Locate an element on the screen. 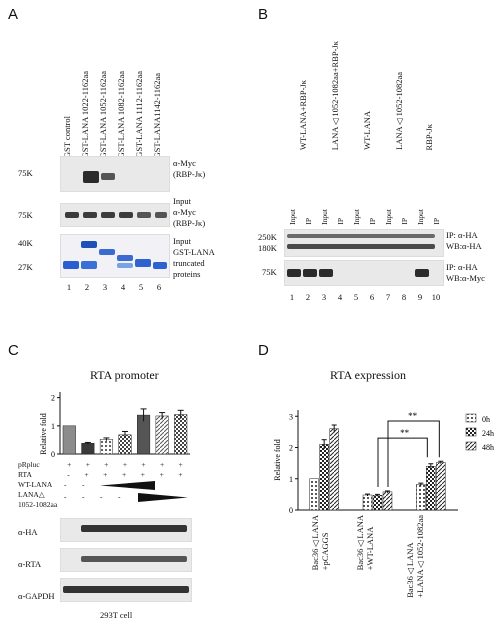 The image size is (500, 633). western-blot-gapdh is located at coordinates (126, 590).